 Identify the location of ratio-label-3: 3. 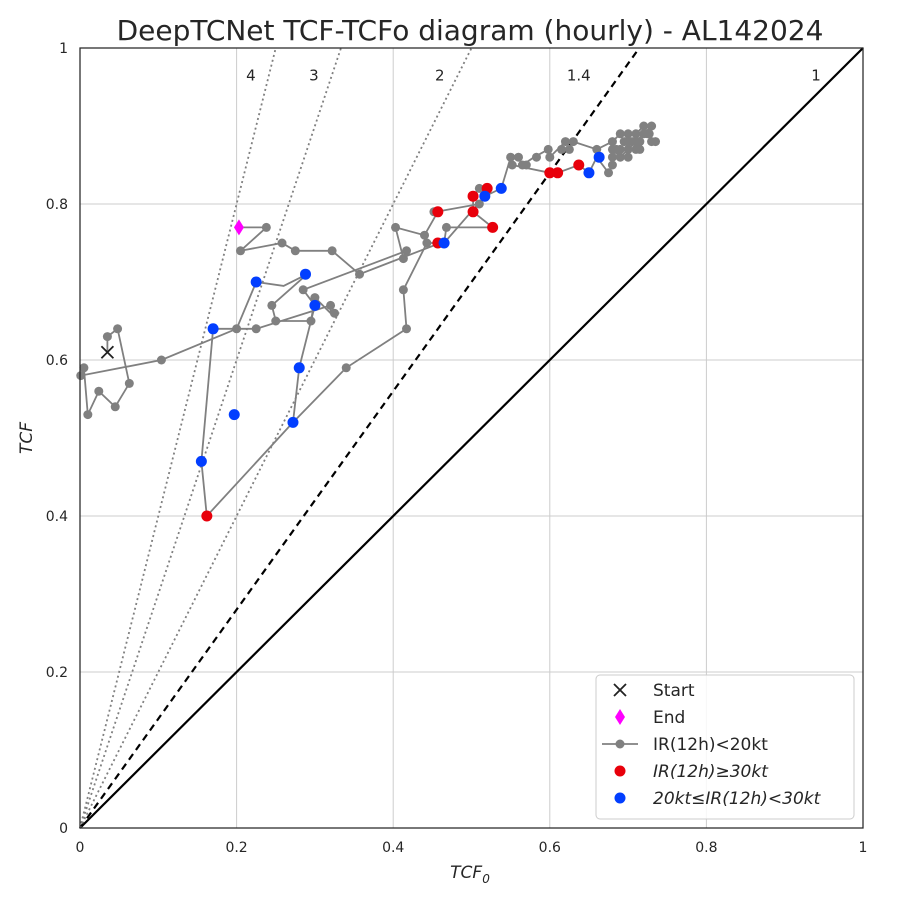
(314, 75).